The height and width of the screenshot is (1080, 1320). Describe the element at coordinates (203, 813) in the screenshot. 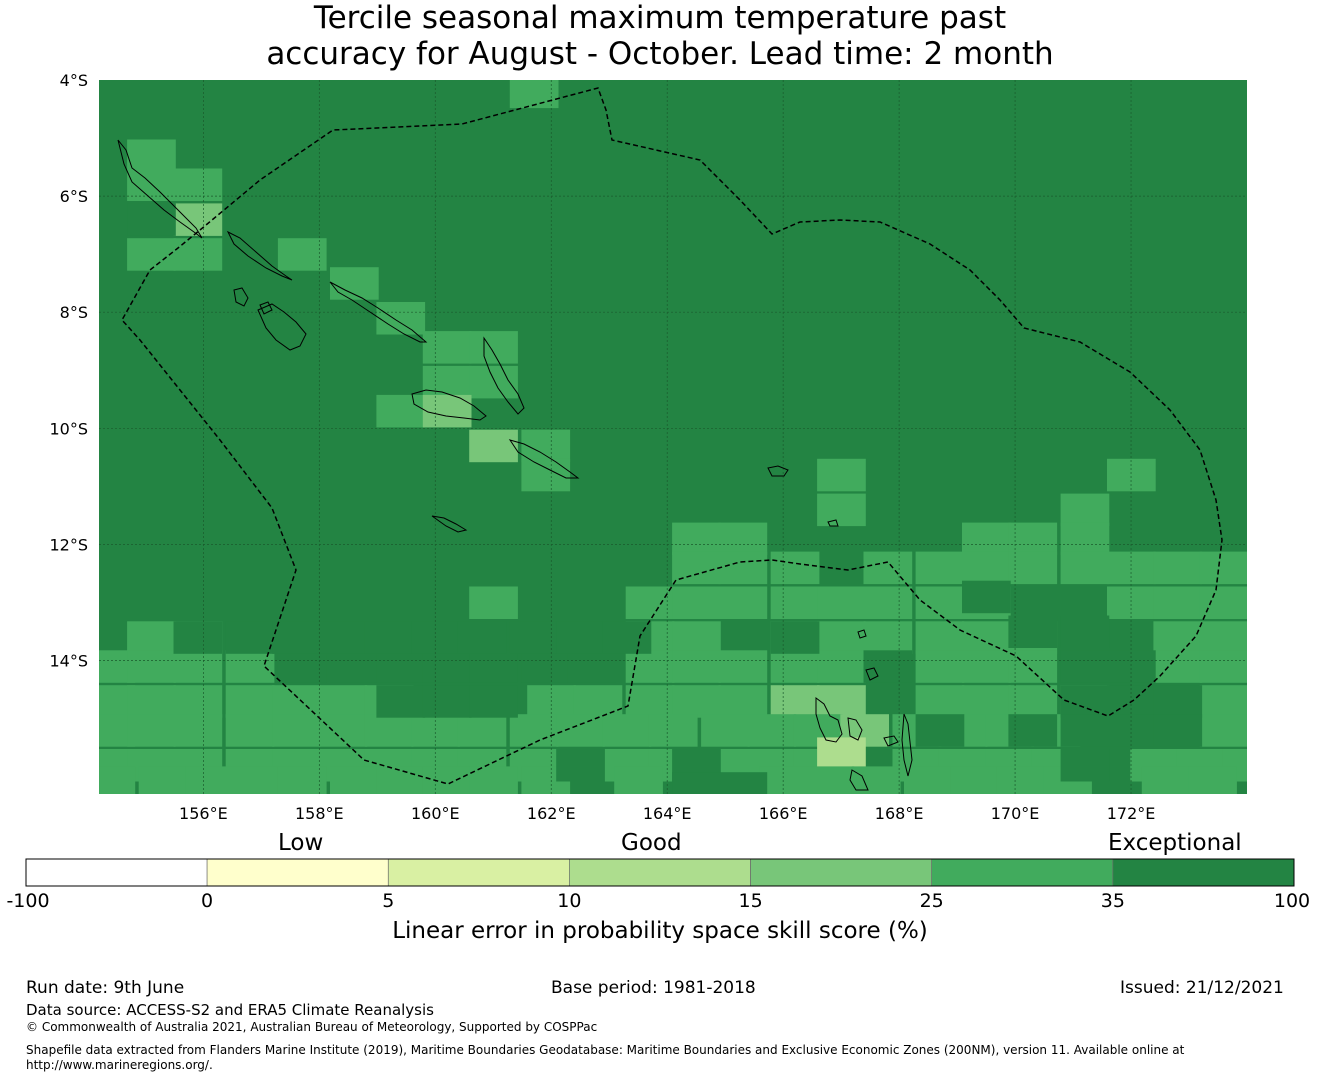

I see `lon-tick-label: 156°E` at that location.